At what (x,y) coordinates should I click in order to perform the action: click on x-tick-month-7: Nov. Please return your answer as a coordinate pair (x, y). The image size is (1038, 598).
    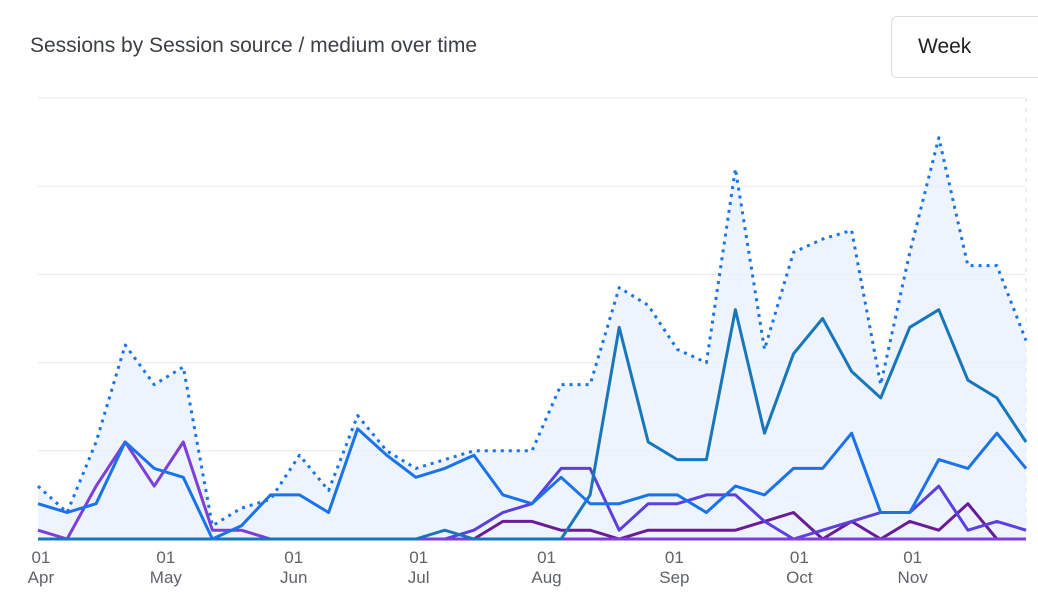
    Looking at the image, I should click on (913, 577).